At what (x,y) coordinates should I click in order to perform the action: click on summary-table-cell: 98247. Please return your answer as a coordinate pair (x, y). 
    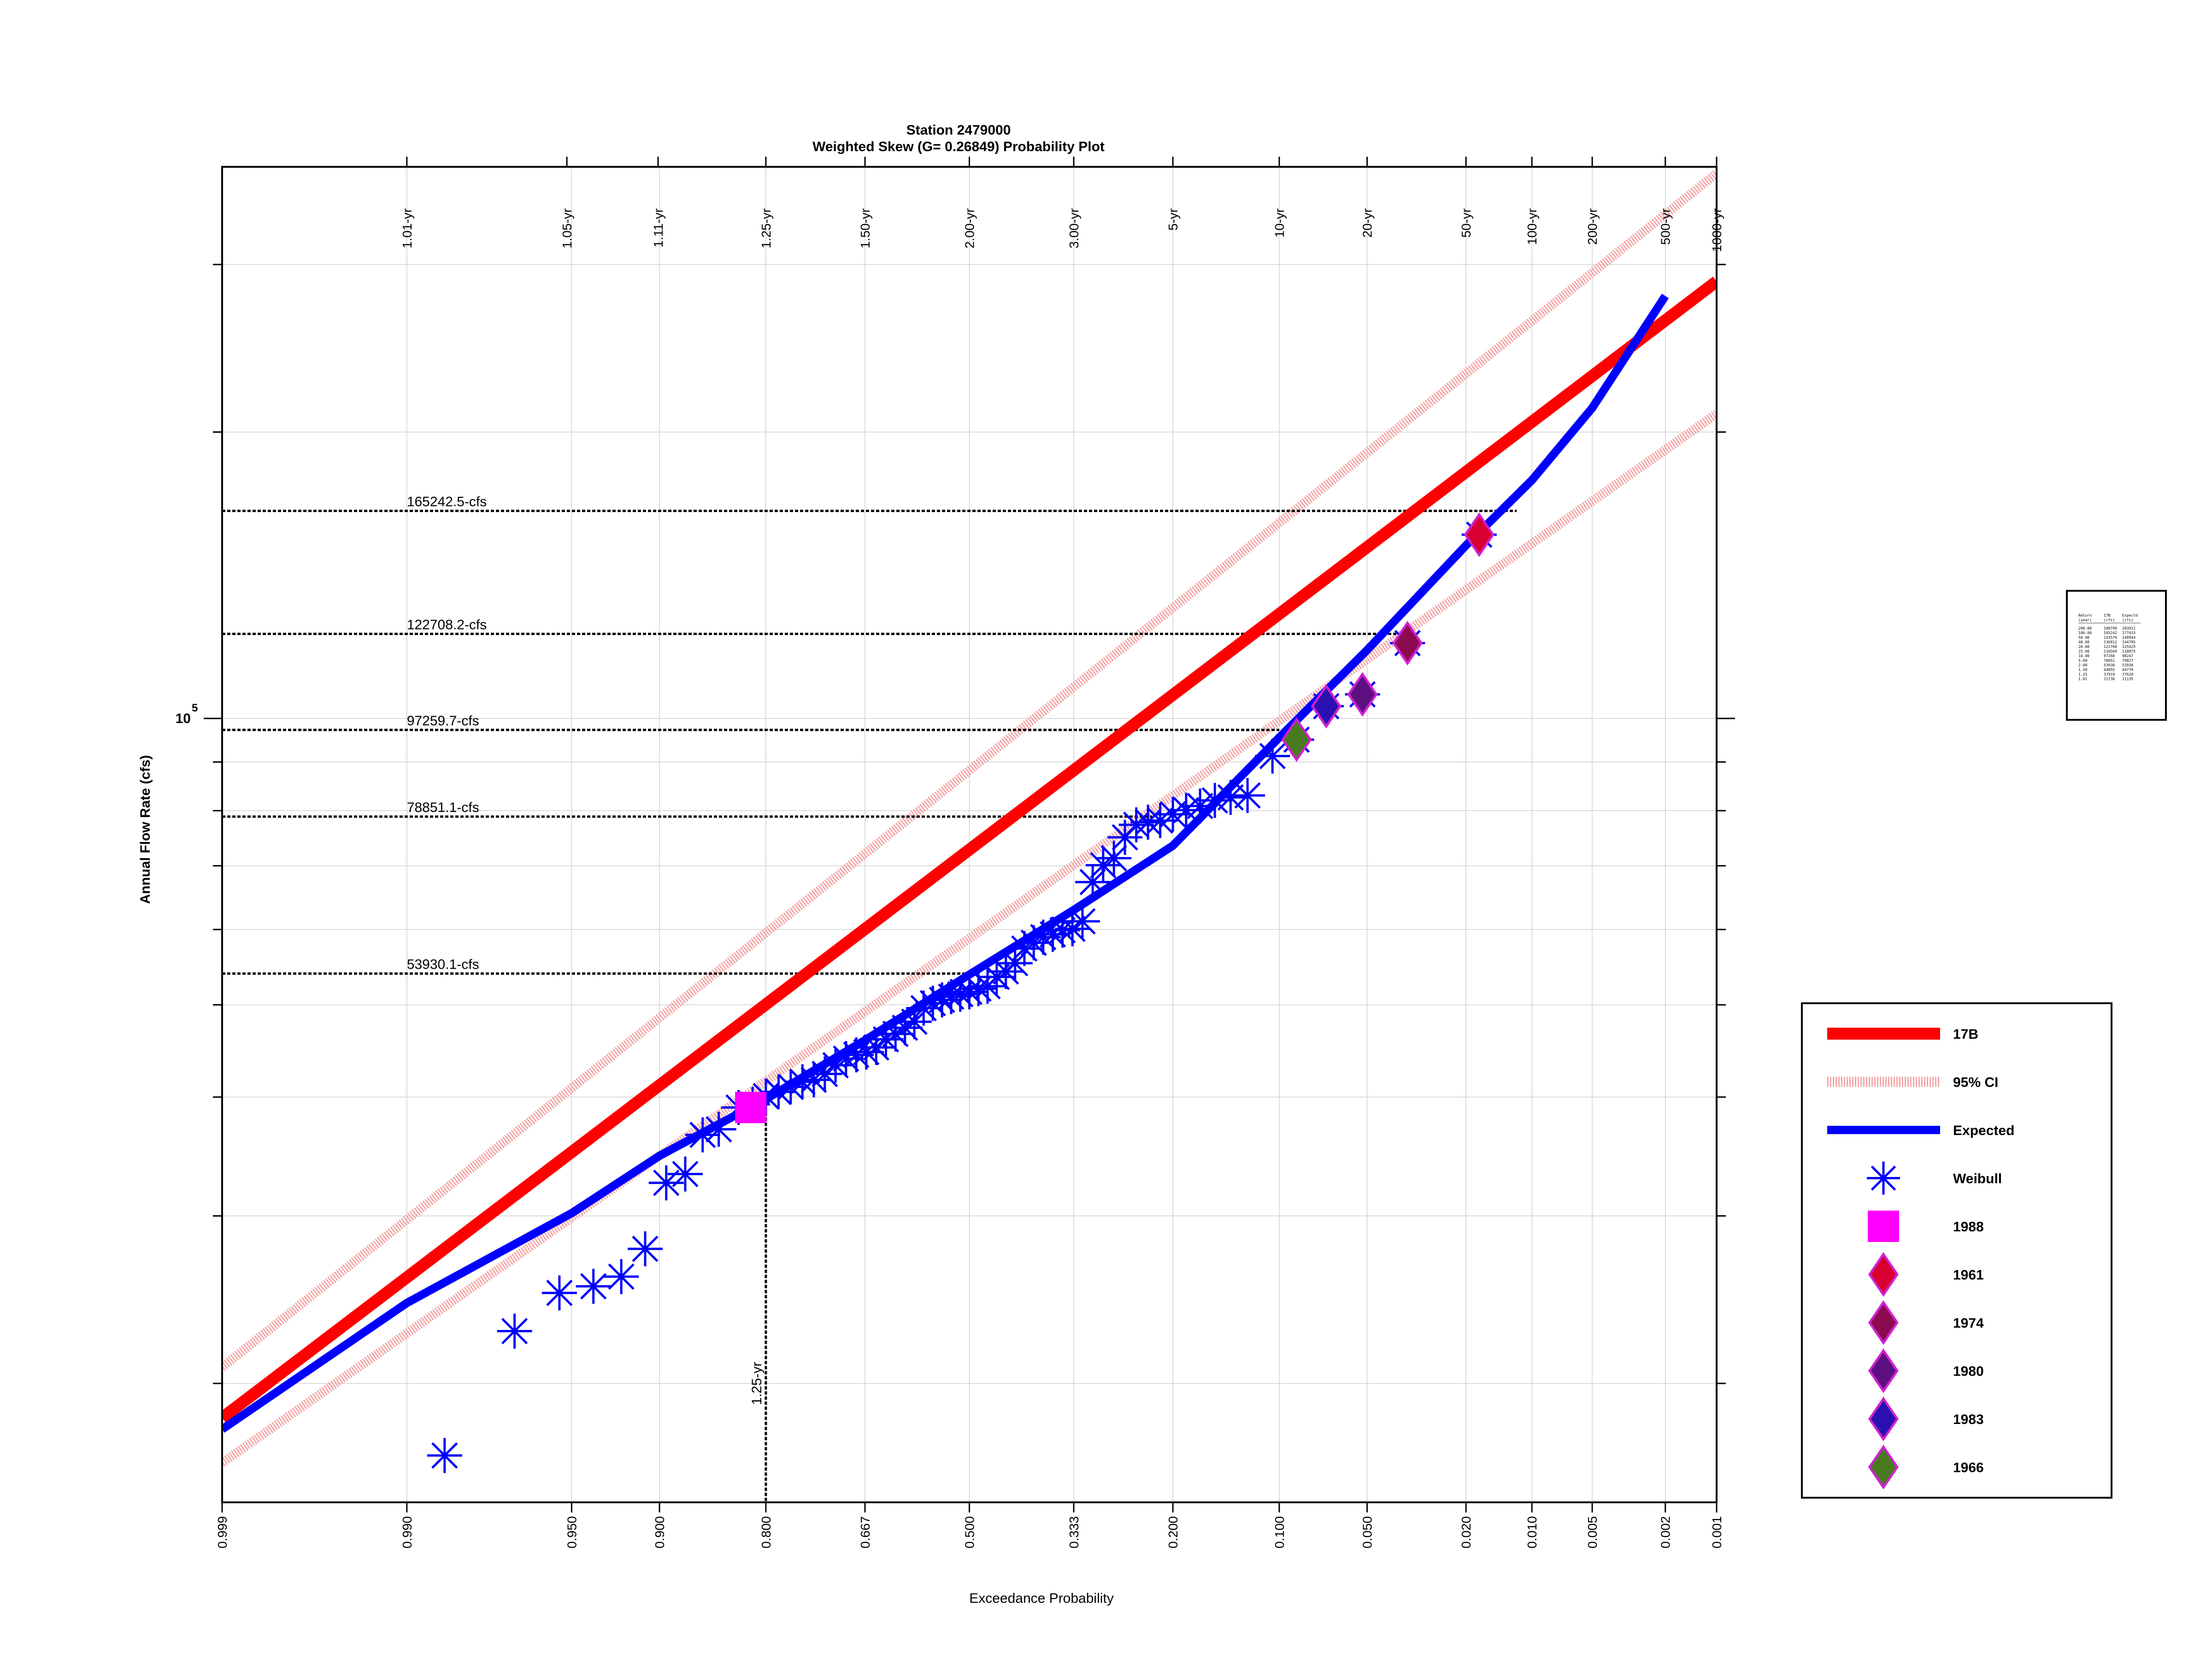
    Looking at the image, I should click on (2127, 656).